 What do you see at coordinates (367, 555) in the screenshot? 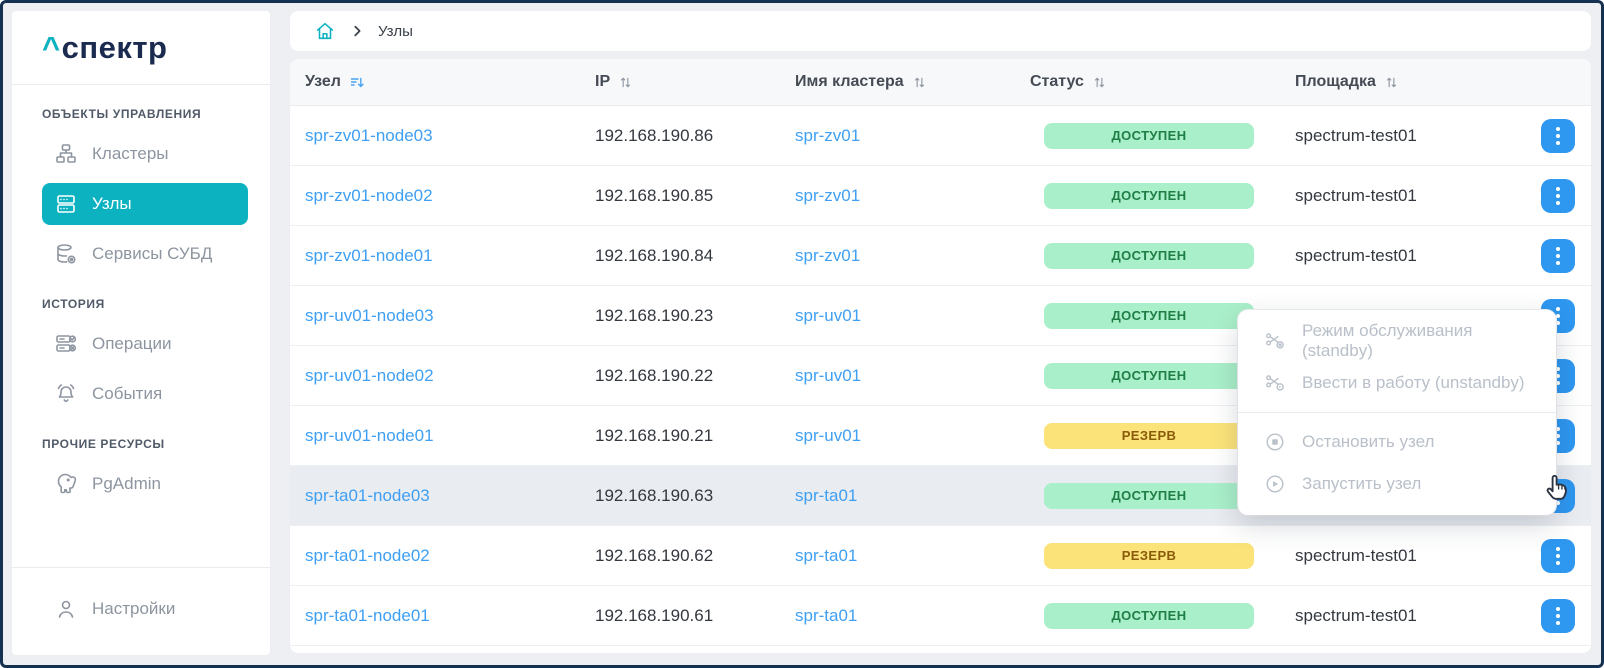
I see `node-link: spr-ta01-node02` at bounding box center [367, 555].